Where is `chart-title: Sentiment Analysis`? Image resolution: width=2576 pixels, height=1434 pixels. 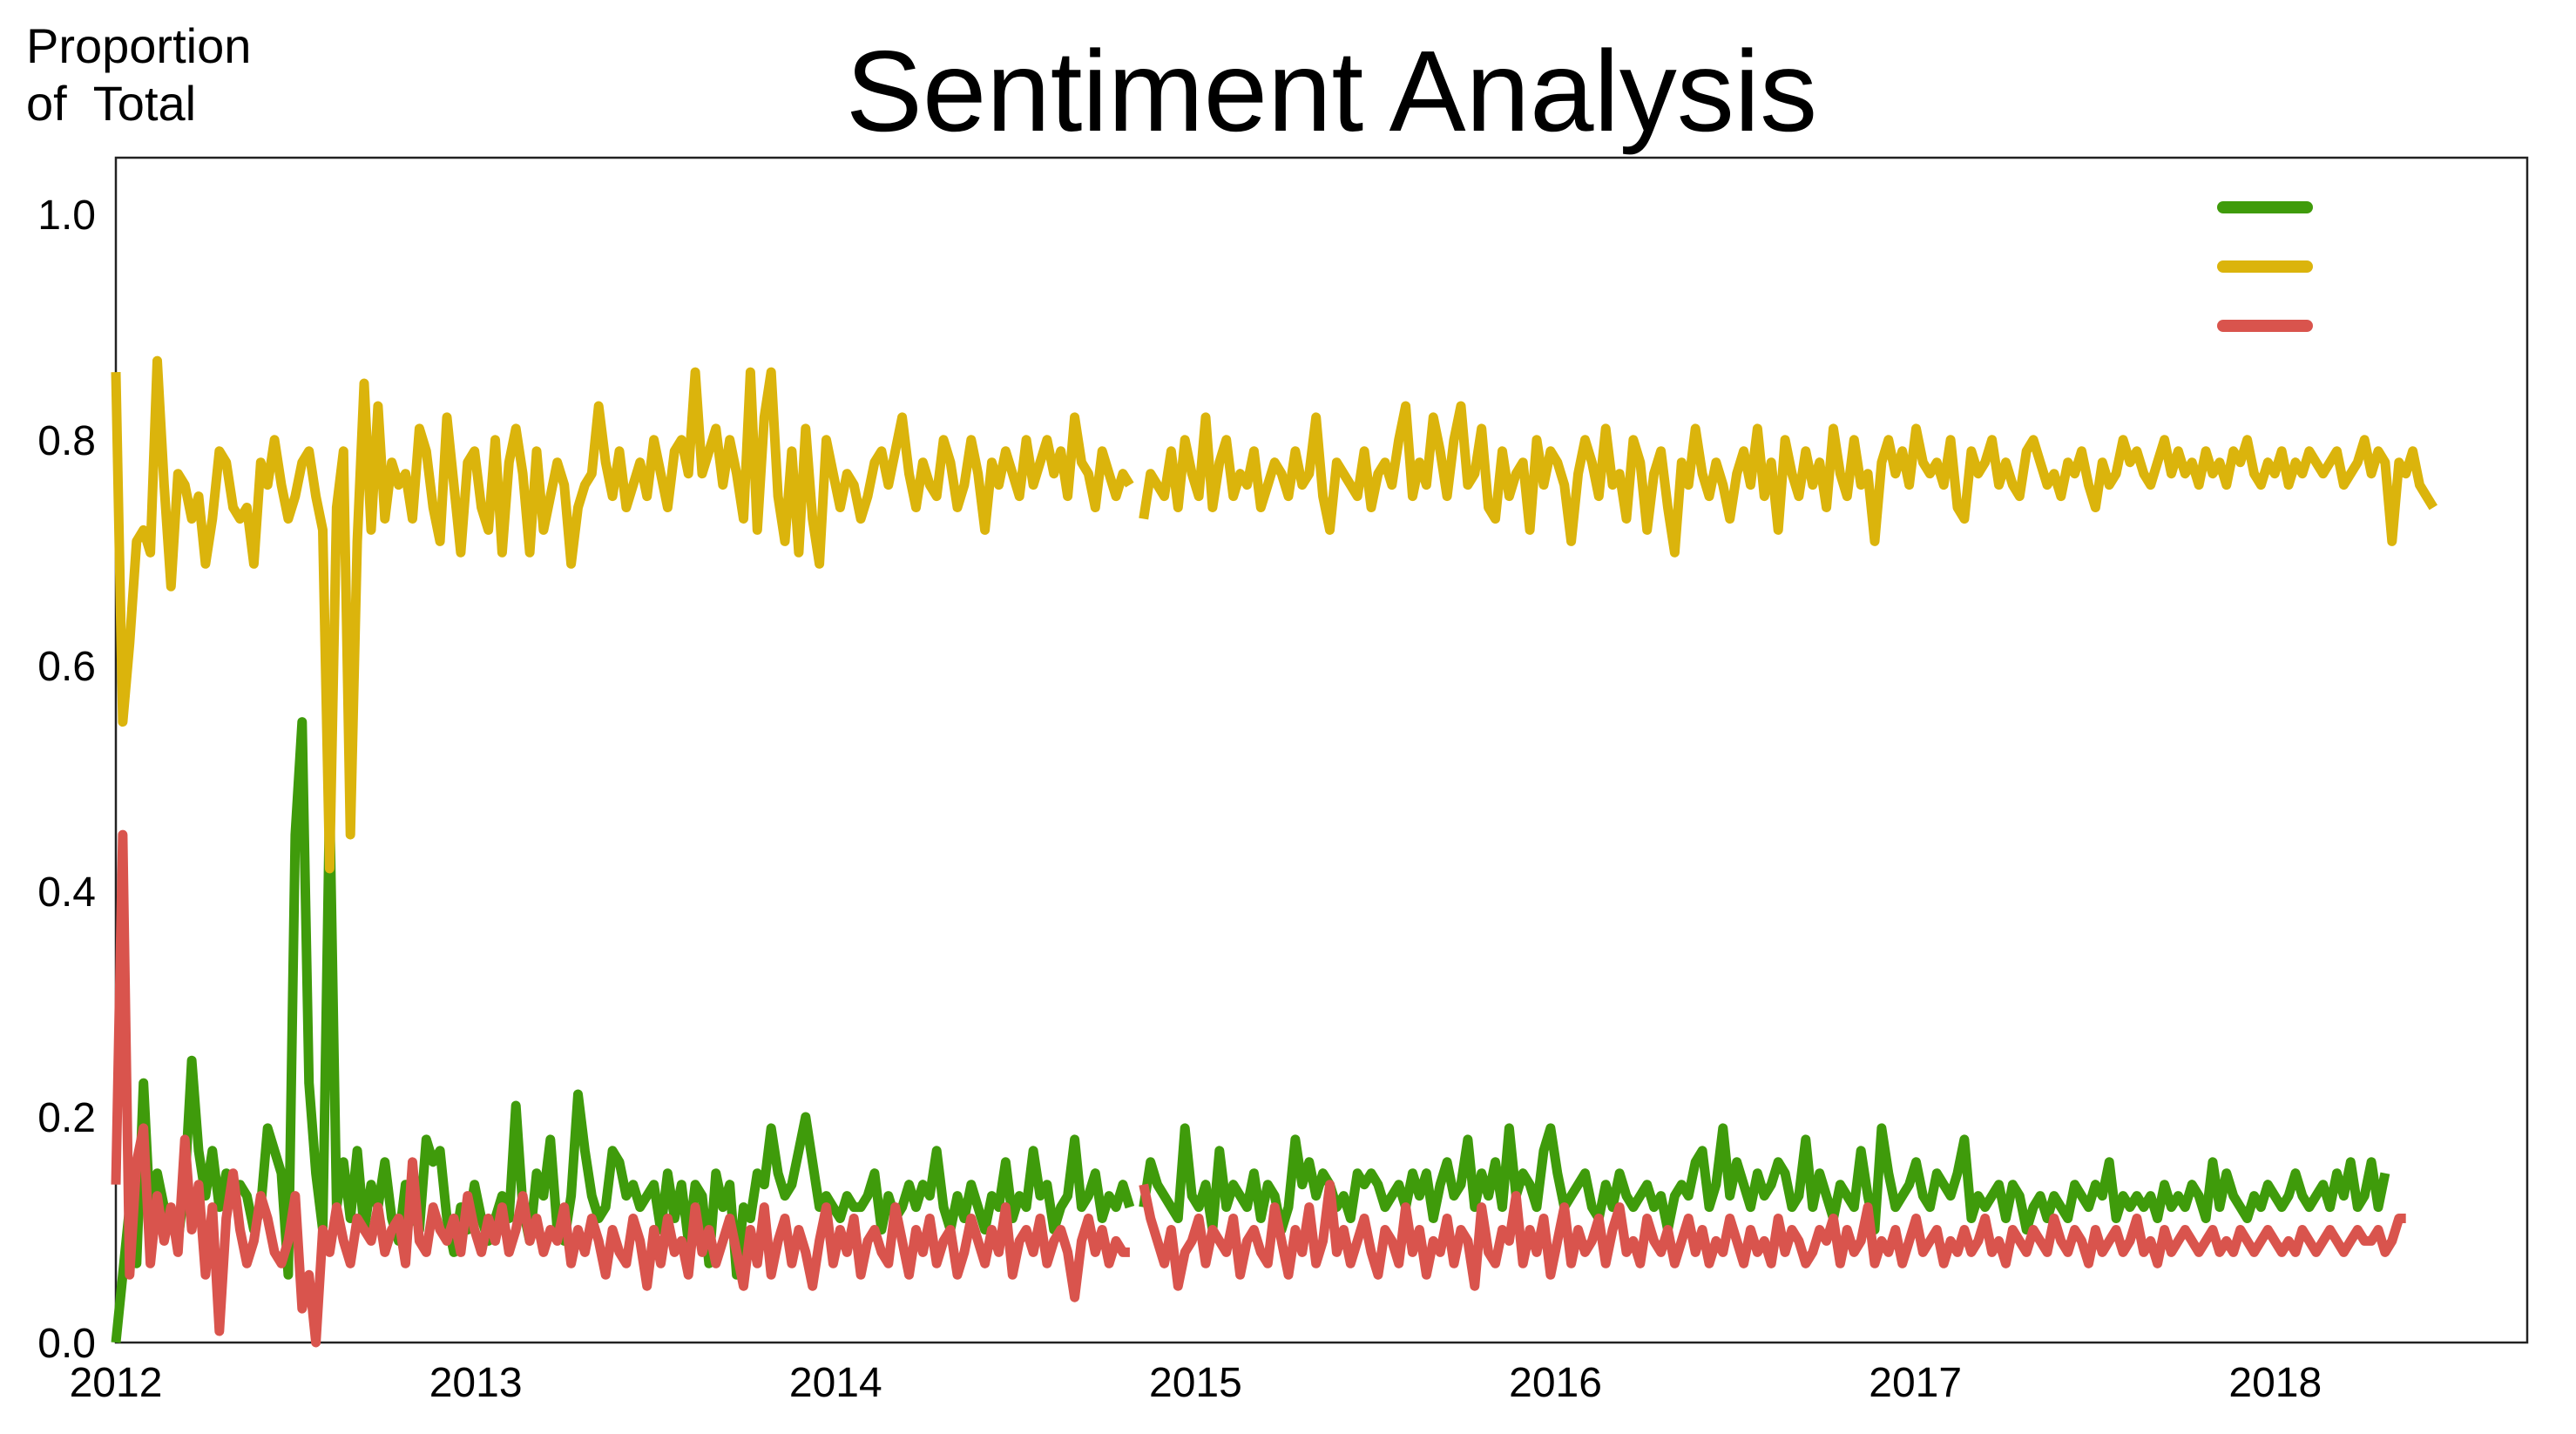
chart-title: Sentiment Analysis is located at coordinates (1331, 91).